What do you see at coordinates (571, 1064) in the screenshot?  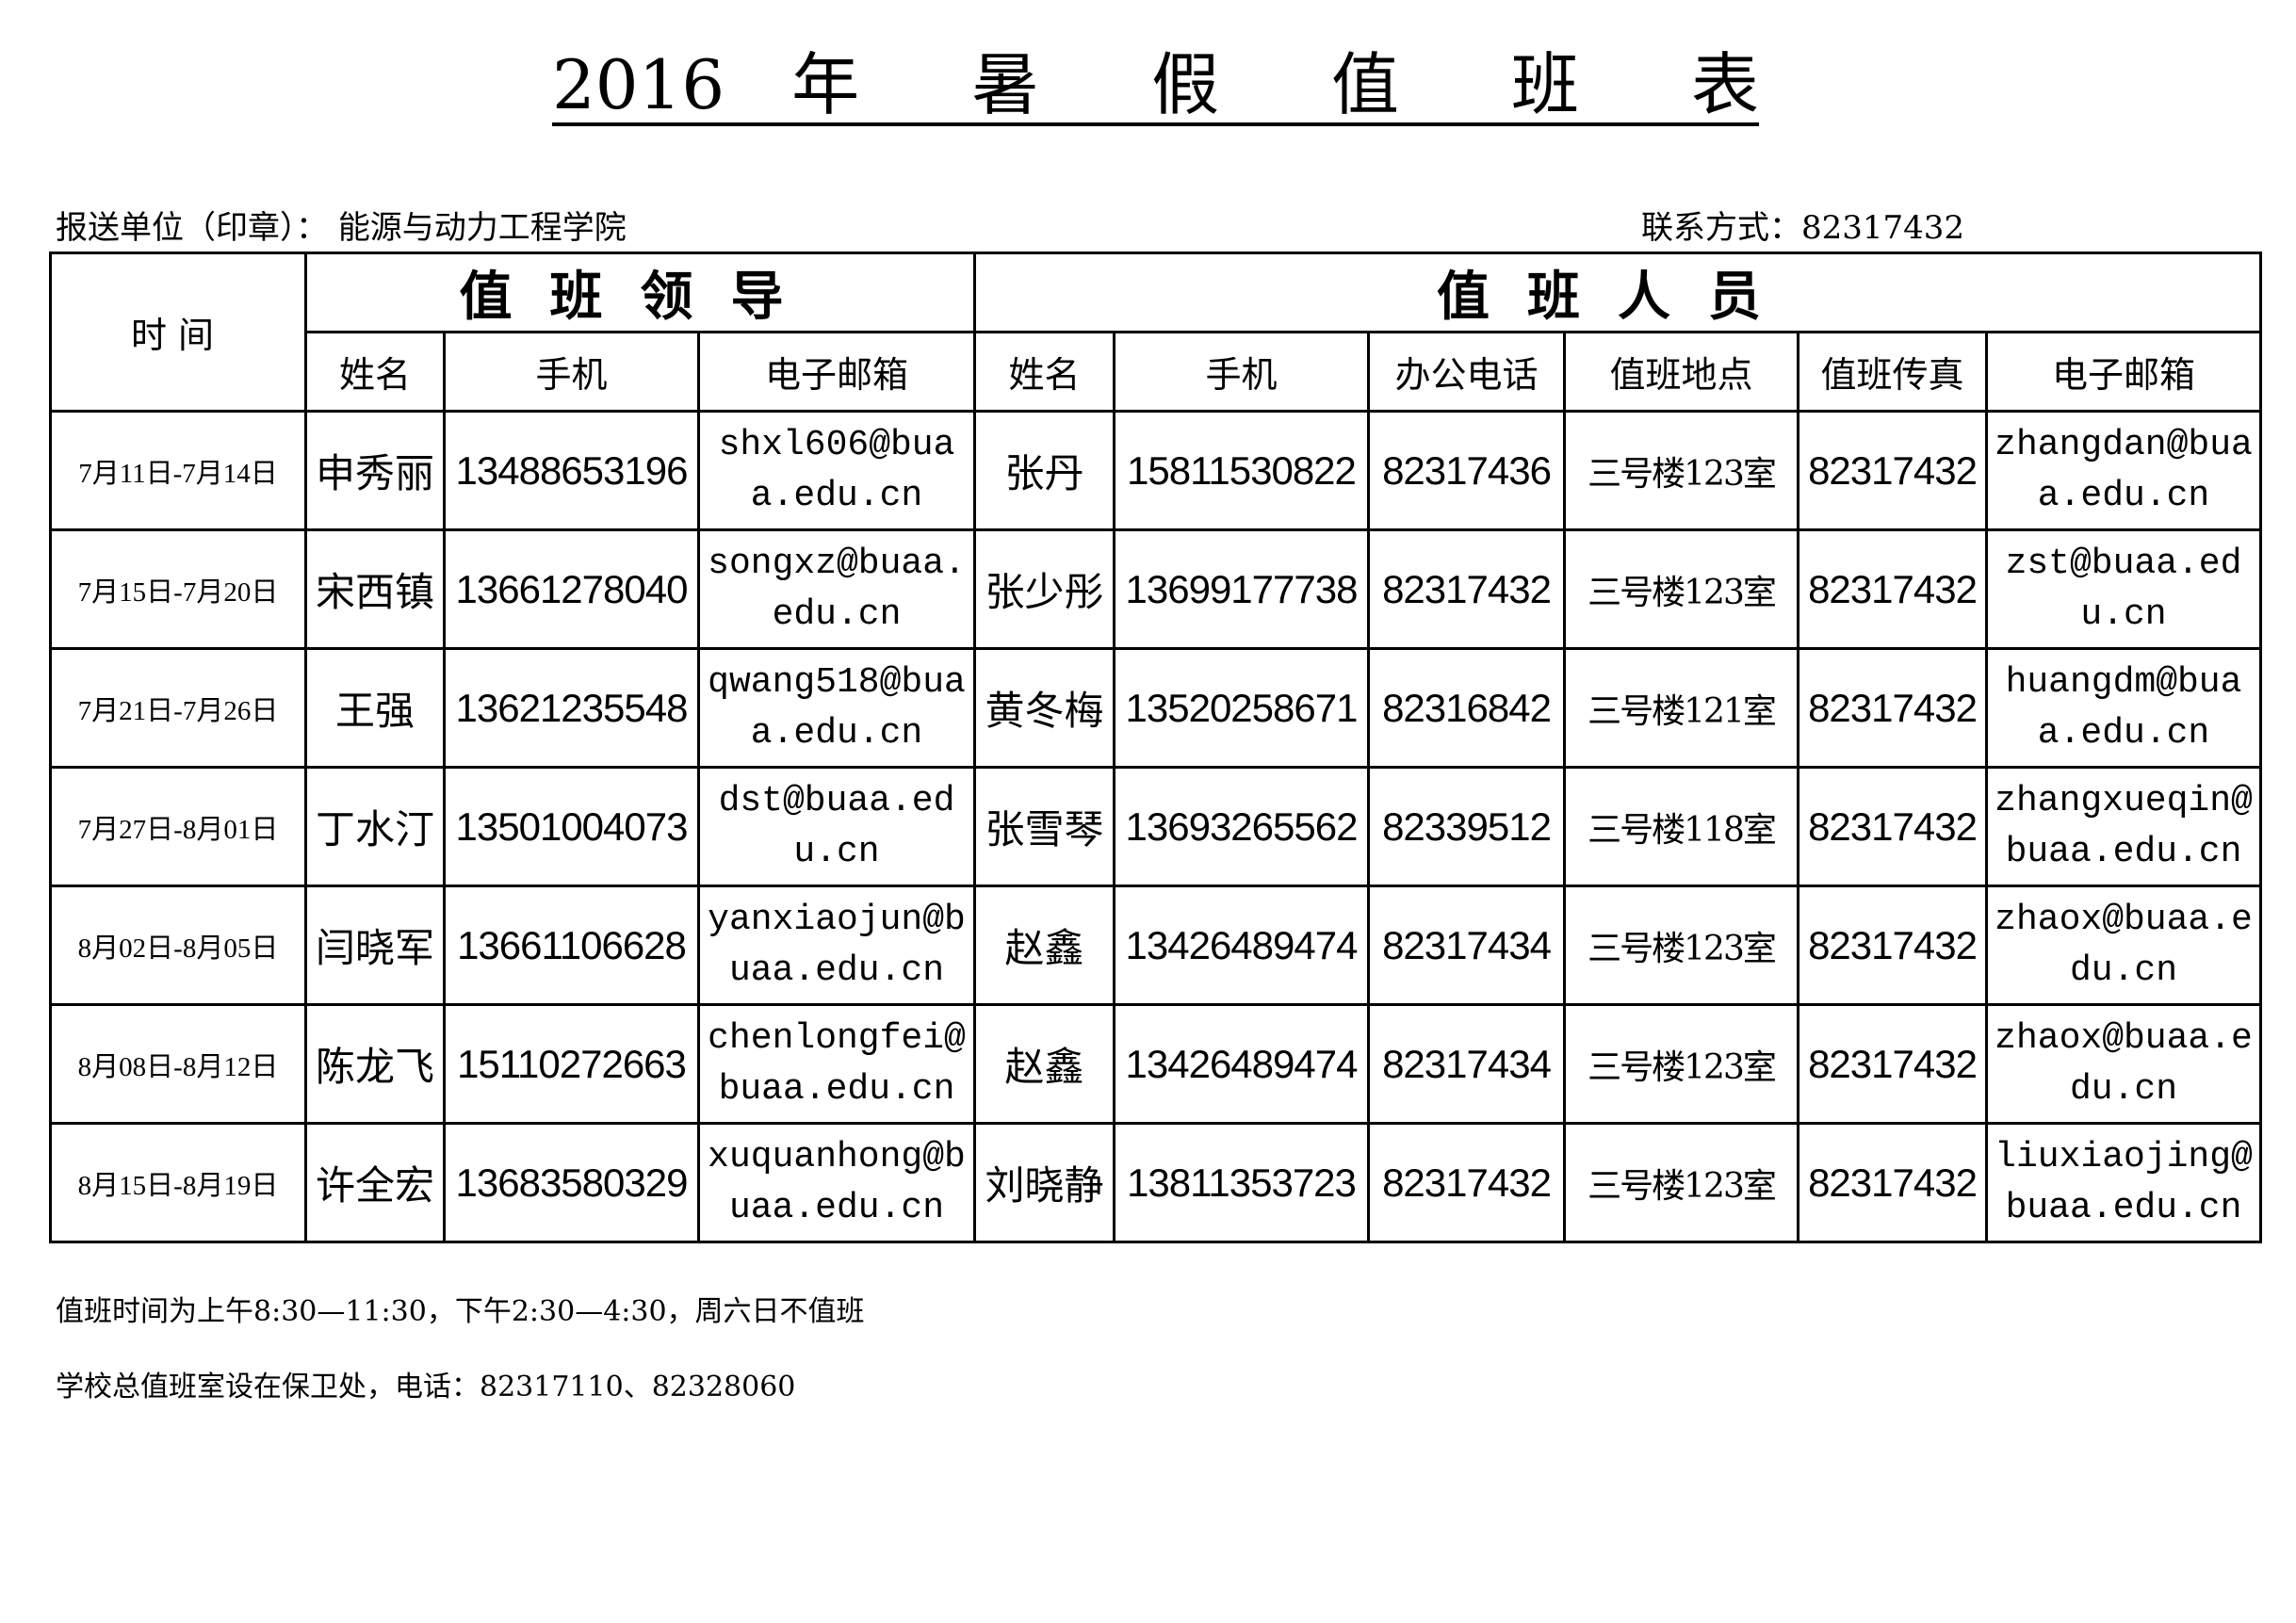 I see `leader-mobile-cell: 15110272663` at bounding box center [571, 1064].